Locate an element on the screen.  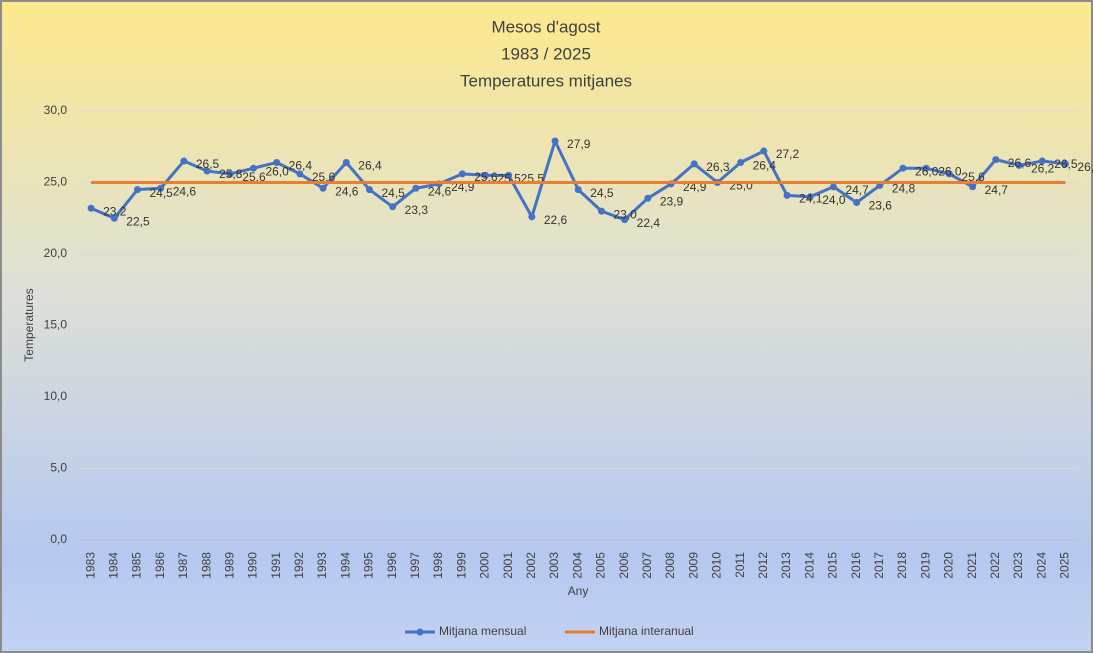
legend-label: Mitjana mensual is located at coordinates (482, 631).